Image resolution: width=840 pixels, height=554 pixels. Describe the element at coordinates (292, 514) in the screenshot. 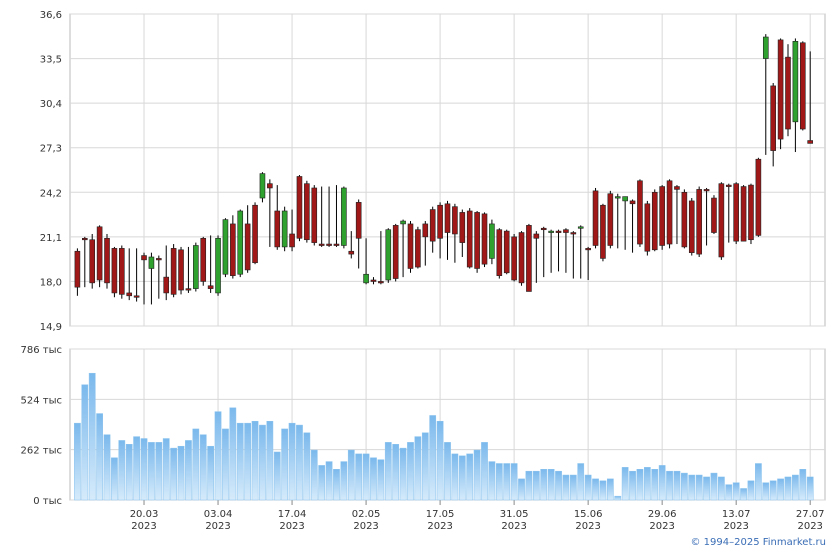

I see `x-tick-label: 17.04` at that location.